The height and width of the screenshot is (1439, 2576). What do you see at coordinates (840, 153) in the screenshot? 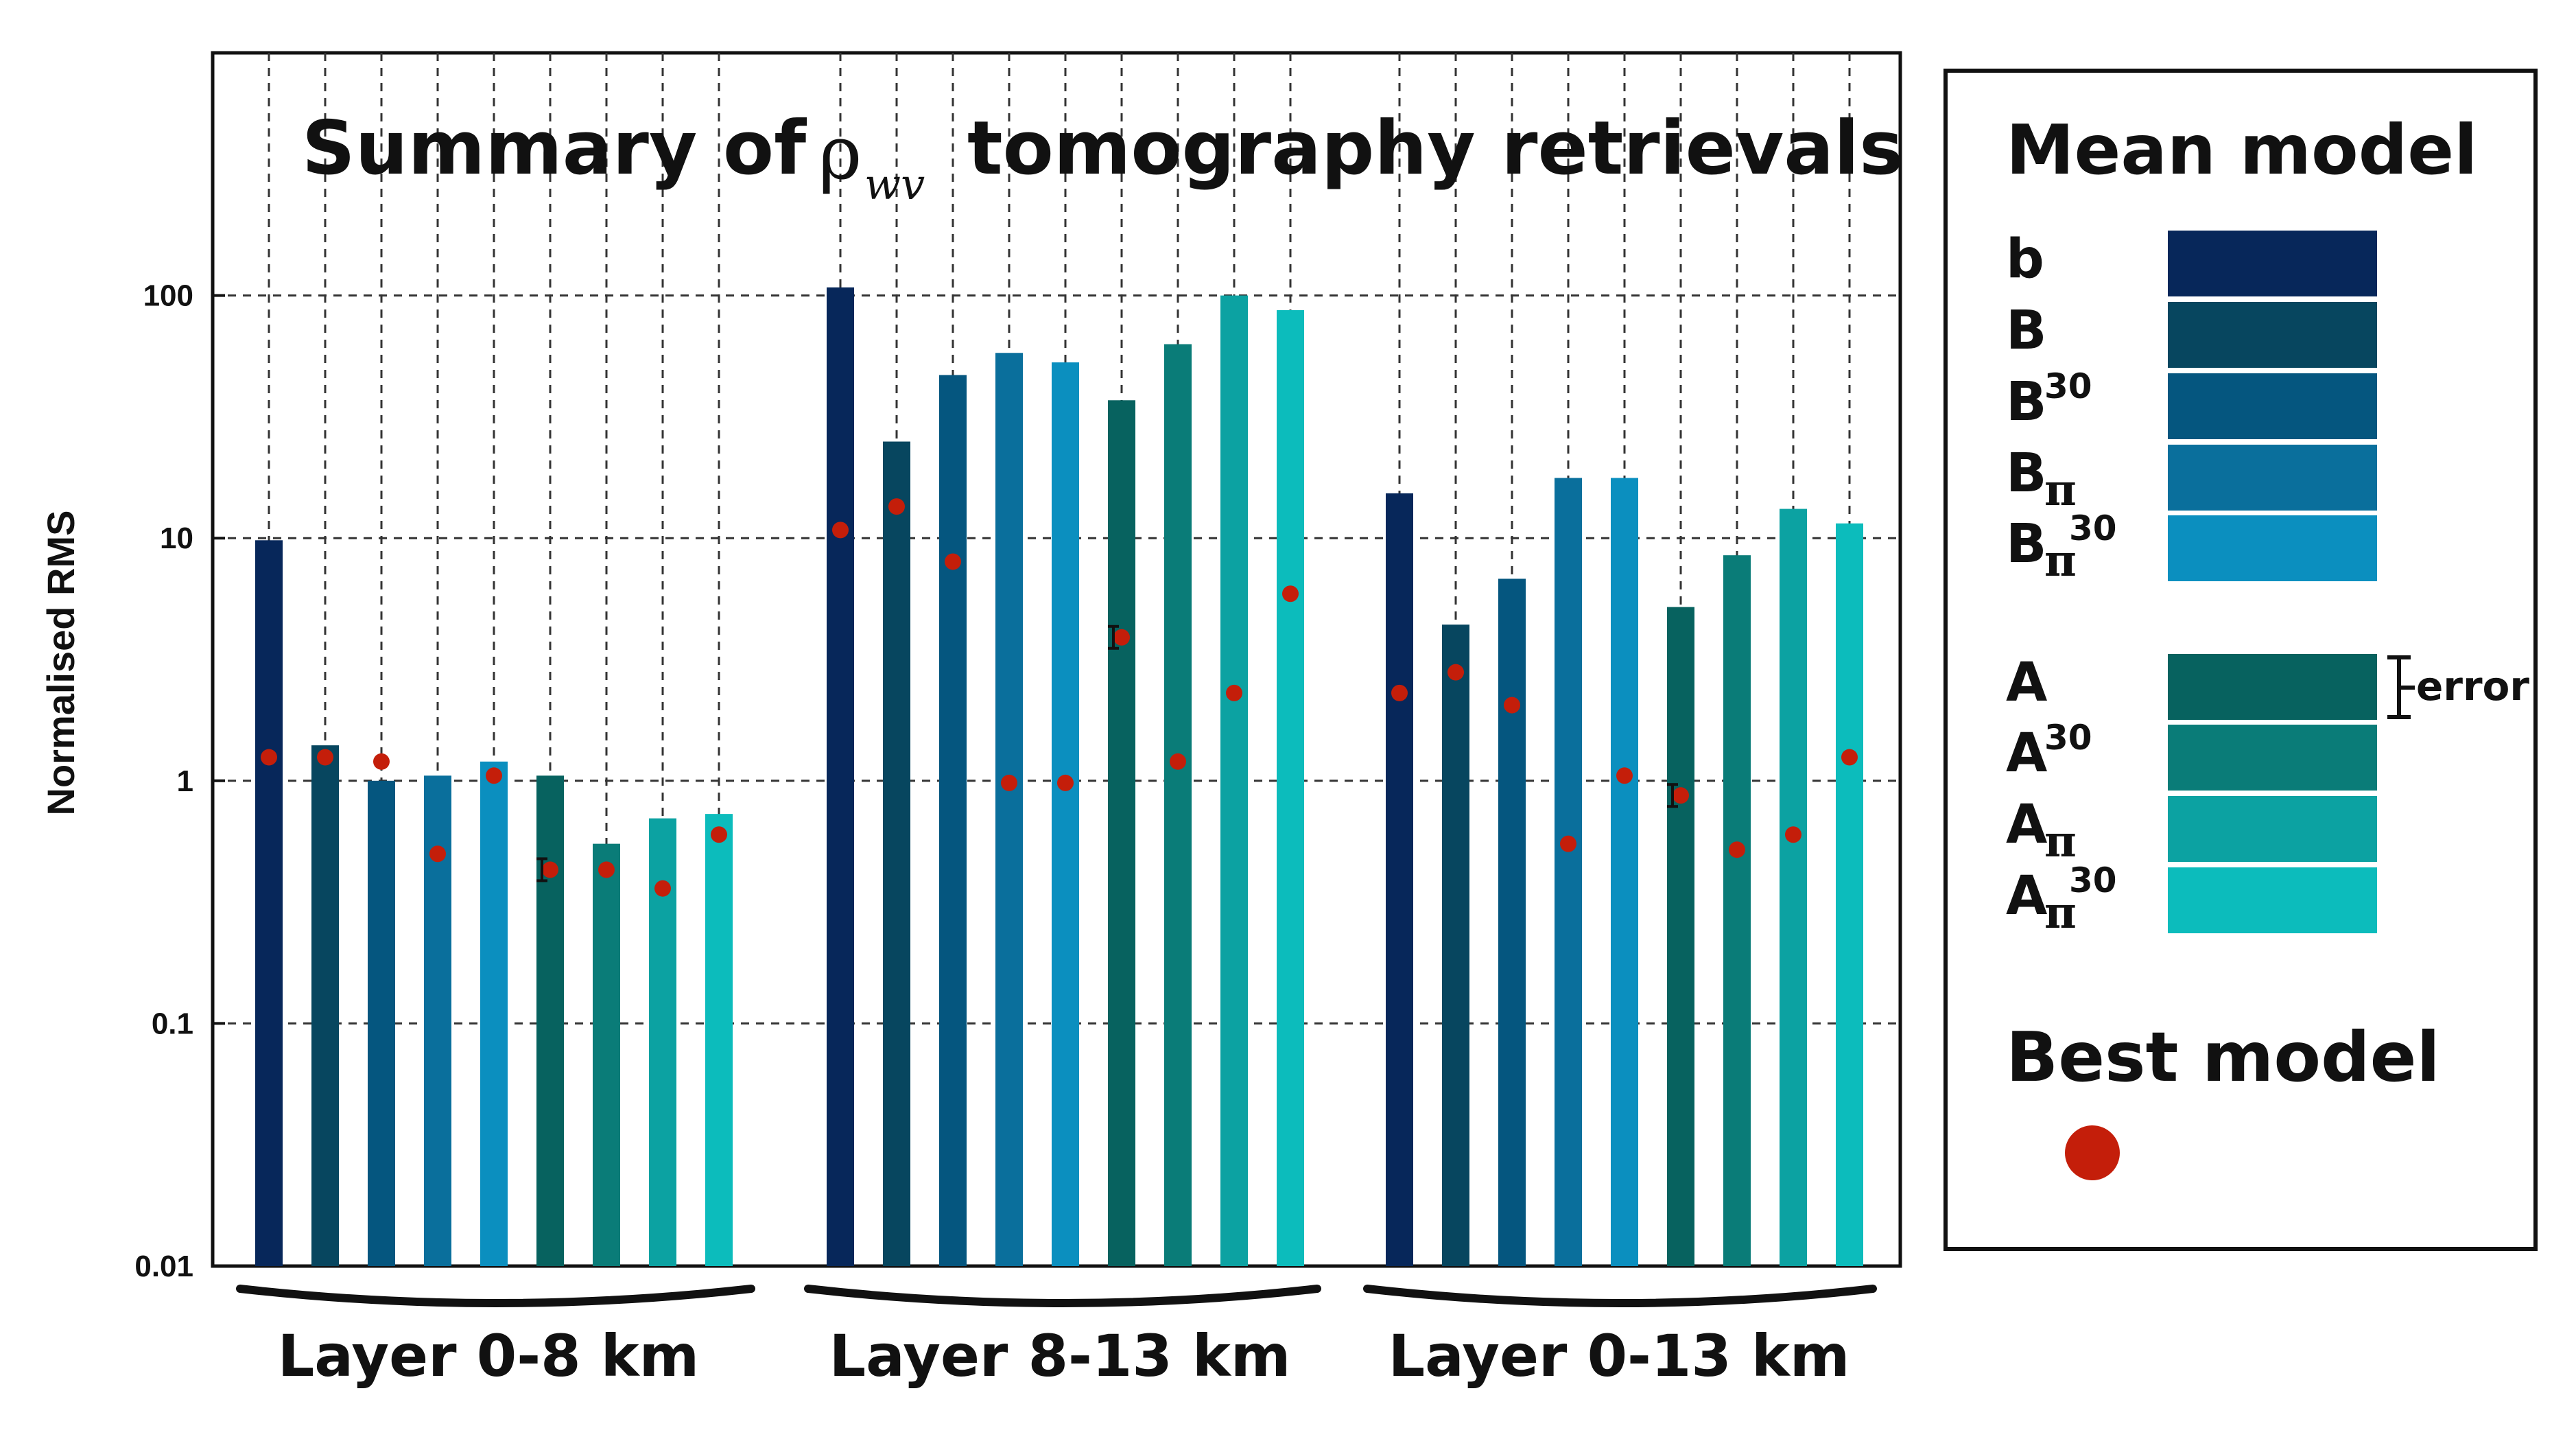
I see `chart-title-symbol: ρ` at bounding box center [840, 153].